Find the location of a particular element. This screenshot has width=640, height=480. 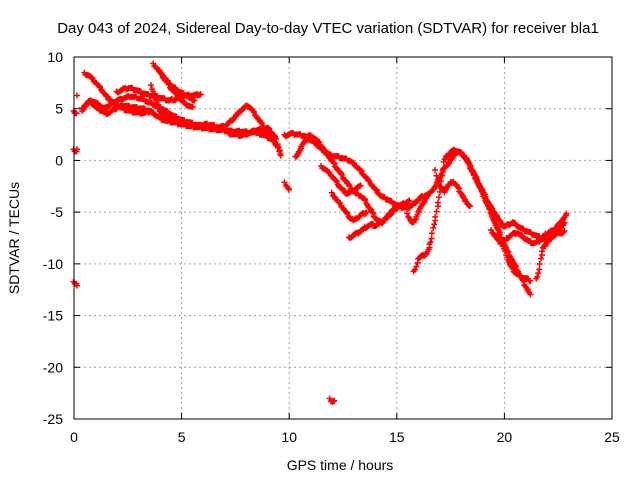

series-arc-c is located at coordinates (75, 283).